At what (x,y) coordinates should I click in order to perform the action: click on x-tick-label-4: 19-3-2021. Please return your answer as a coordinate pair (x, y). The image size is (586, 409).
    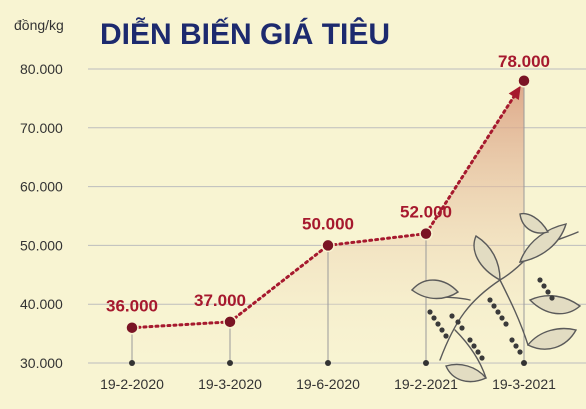
    Looking at the image, I should click on (524, 384).